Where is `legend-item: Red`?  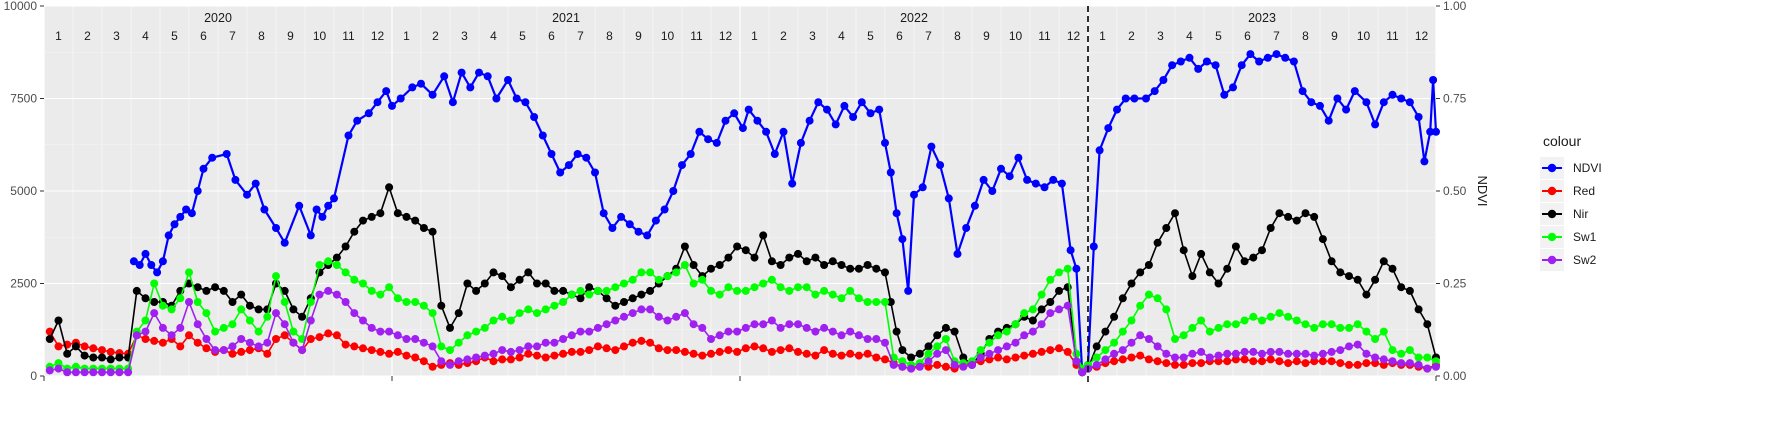
legend-item: Red is located at coordinates (1567, 191).